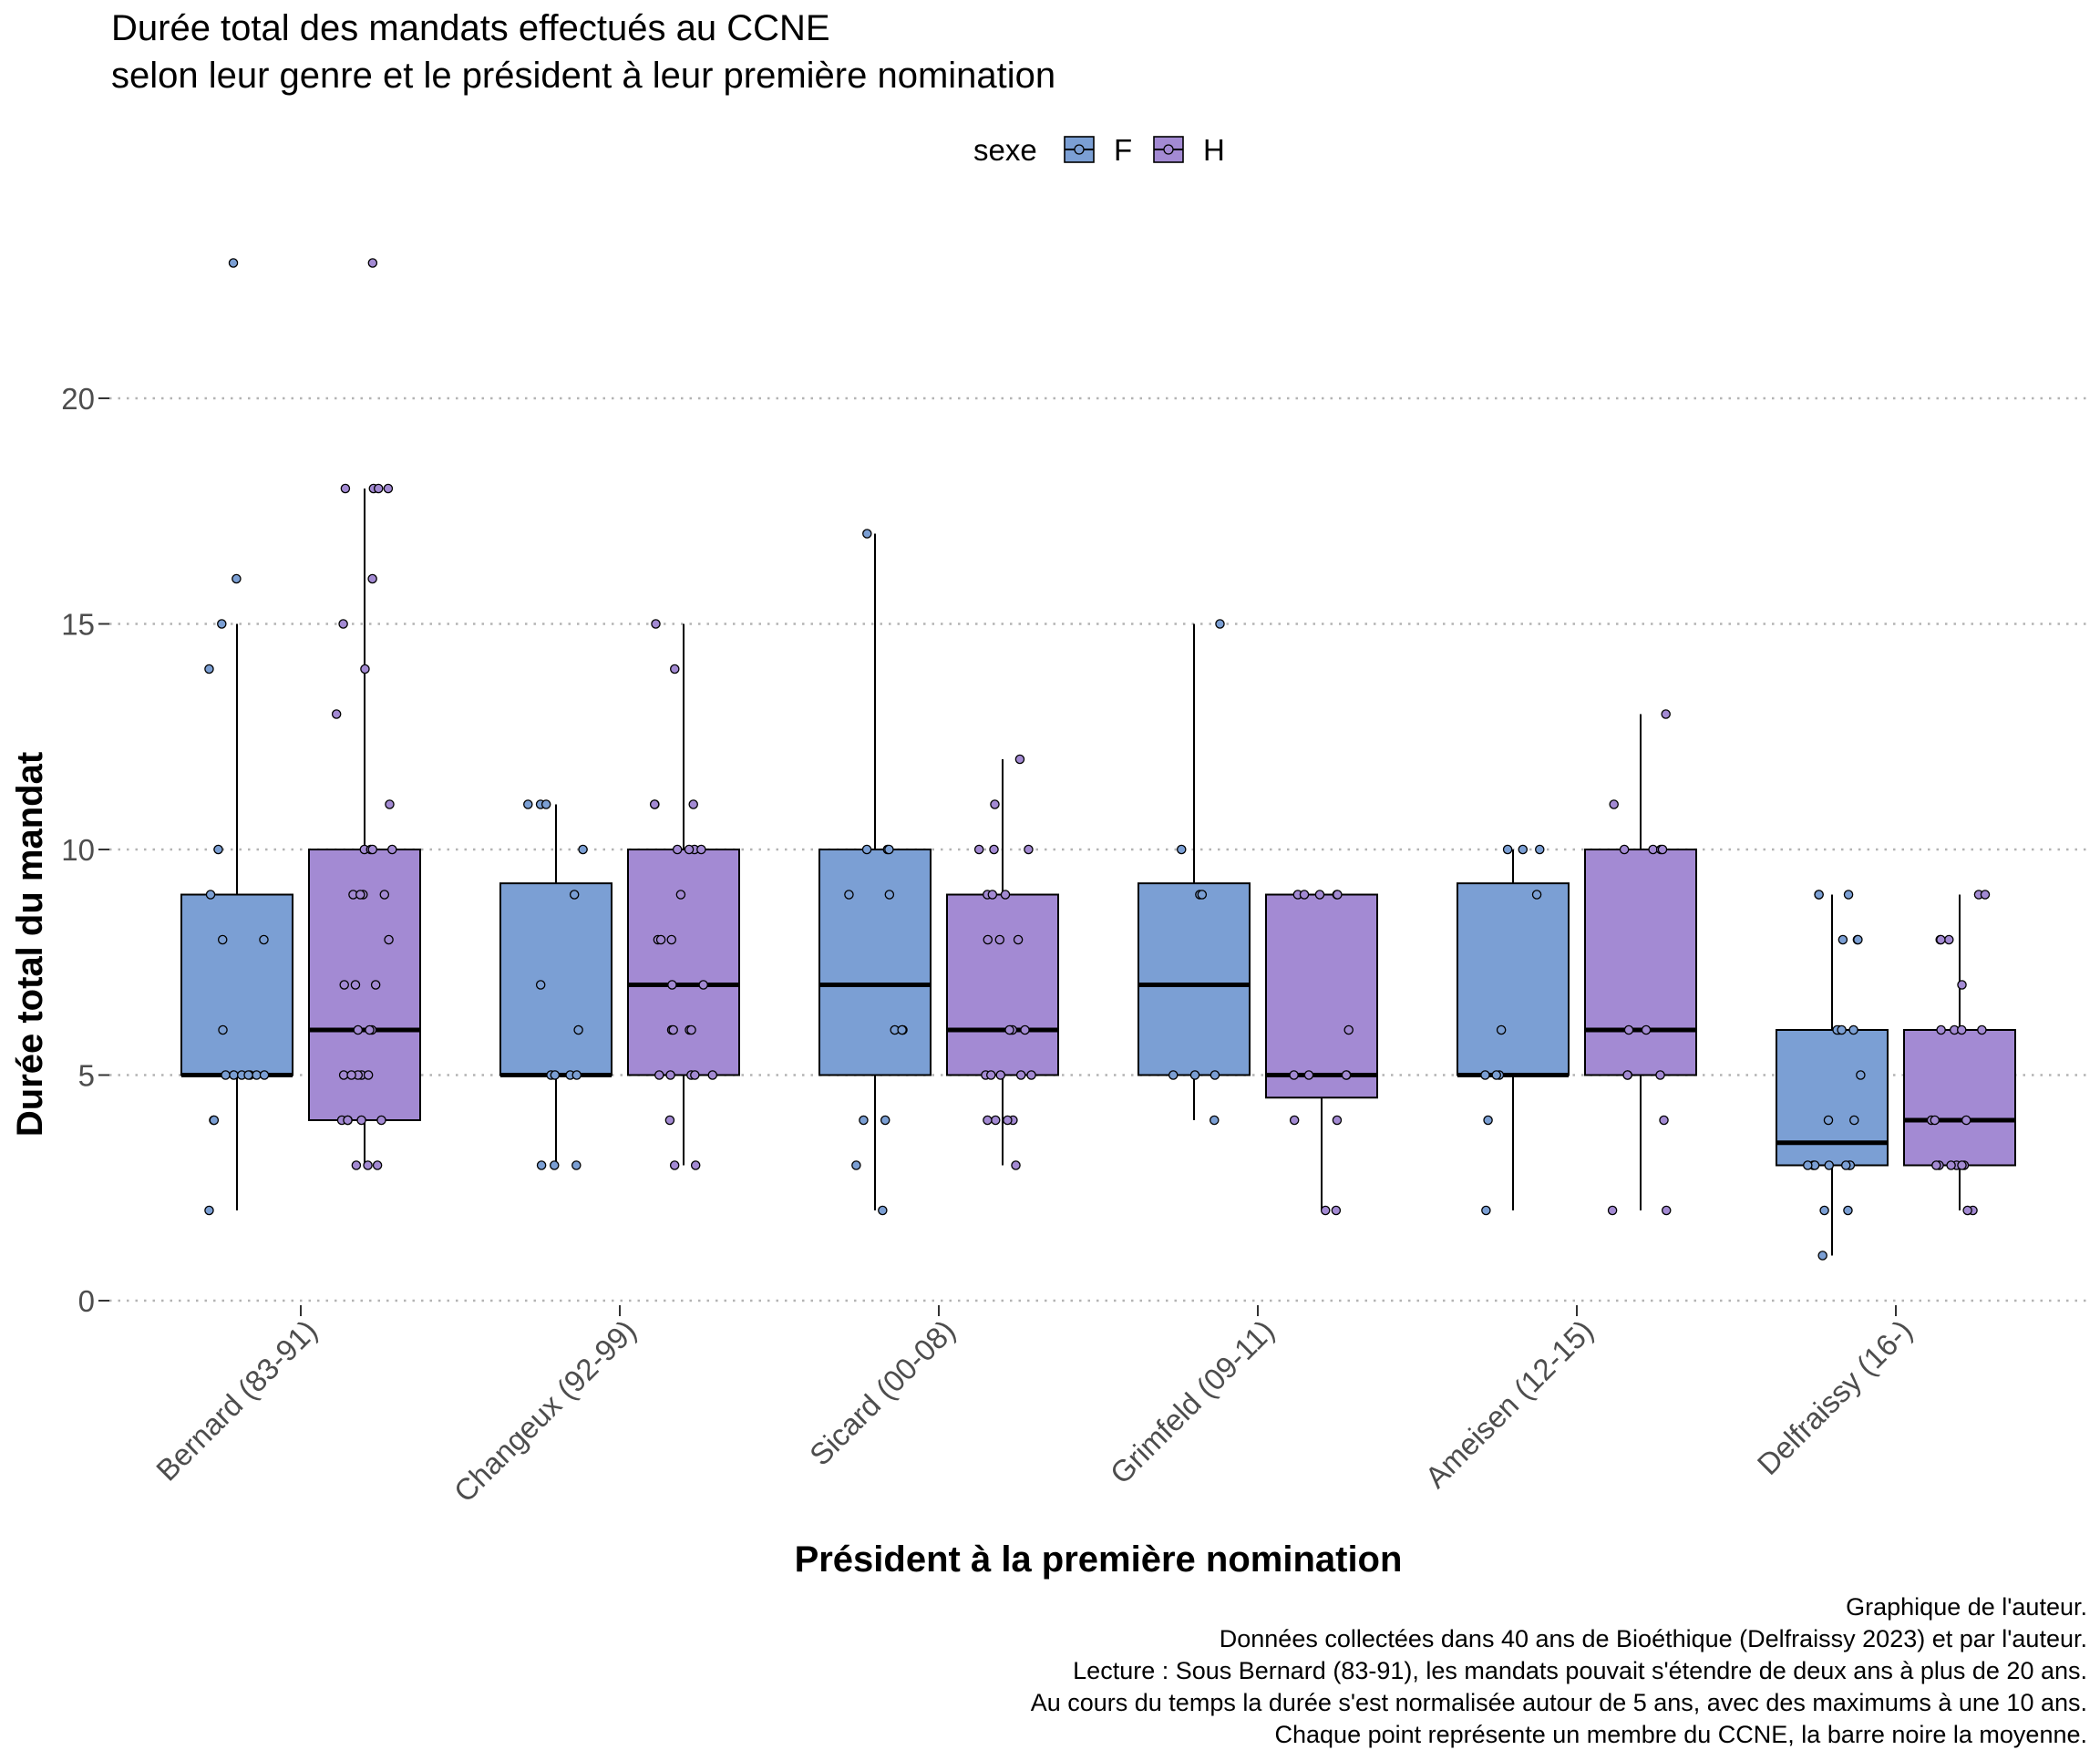  Describe the element at coordinates (1099, 150) in the screenshot. I see `legend: sexe F H` at that location.